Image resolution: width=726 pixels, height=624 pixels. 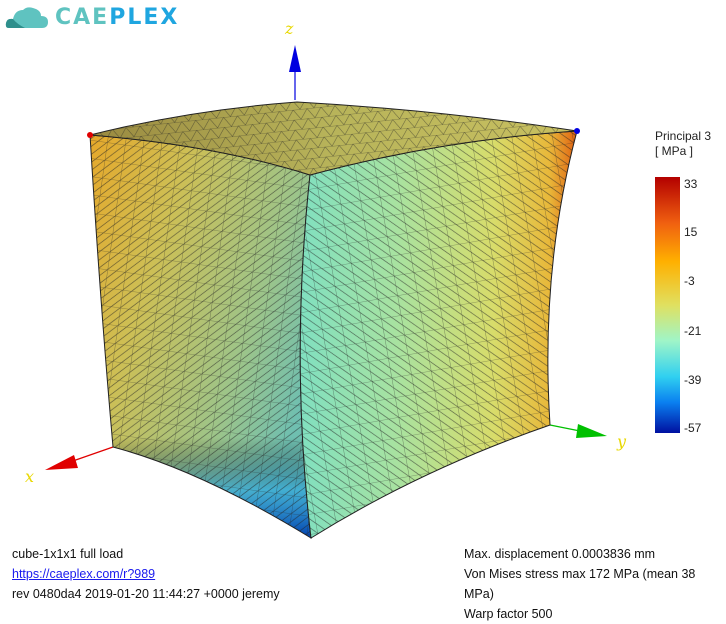 I want to click on cloud-icon, so click(x=27, y=18).